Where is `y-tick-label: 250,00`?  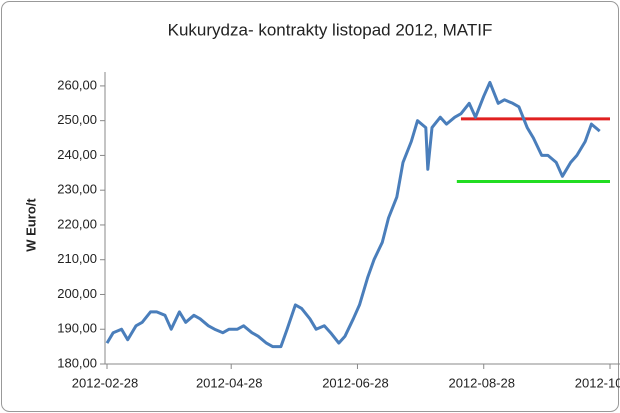
y-tick-label: 250,00 is located at coordinates (77, 119).